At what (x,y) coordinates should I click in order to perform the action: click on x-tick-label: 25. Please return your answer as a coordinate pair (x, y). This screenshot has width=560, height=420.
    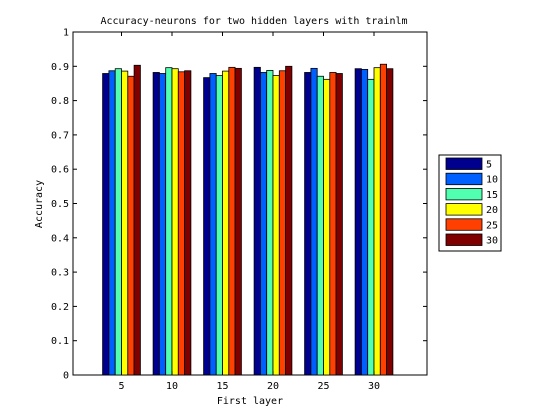
    Looking at the image, I should click on (323, 386).